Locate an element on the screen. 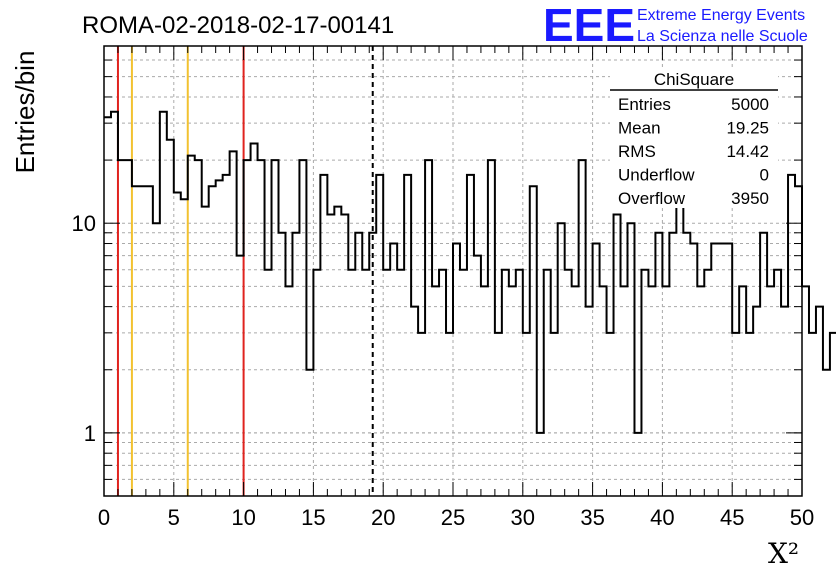 This screenshot has height=572, width=836. chart-title: ROMA-02-2018-02-17-00141 is located at coordinates (238, 25).